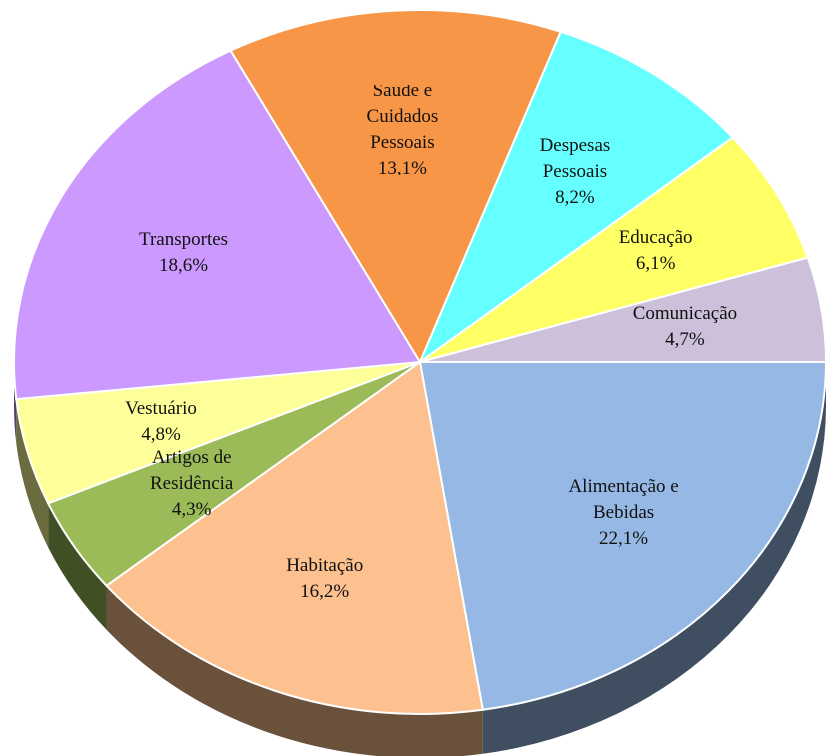  I want to click on category-label: Transportes, so click(184, 239).